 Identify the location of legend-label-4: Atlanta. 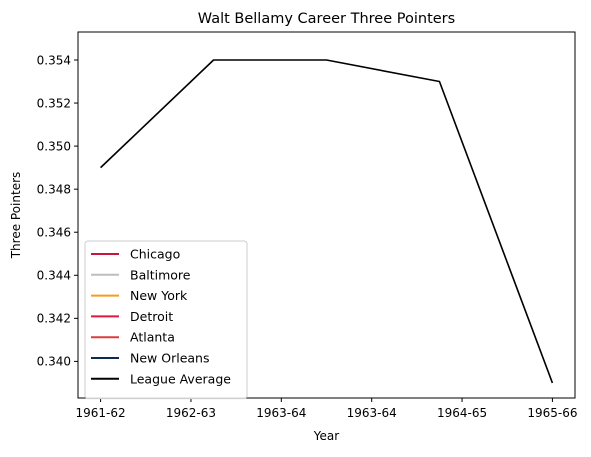
(152, 337).